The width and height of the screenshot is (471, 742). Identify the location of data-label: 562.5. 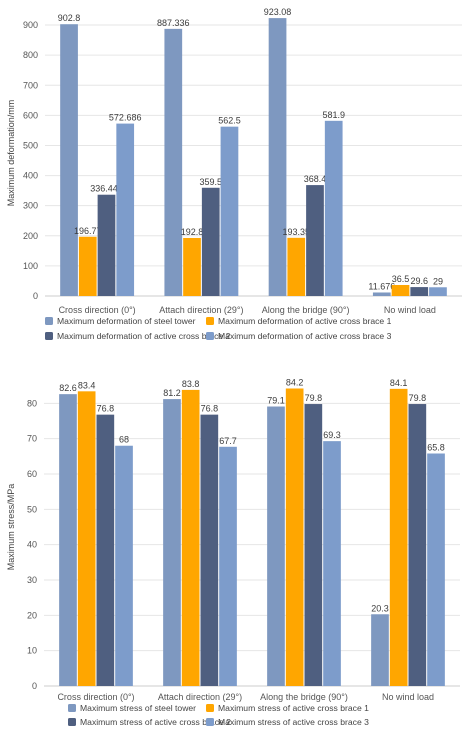
(229, 121).